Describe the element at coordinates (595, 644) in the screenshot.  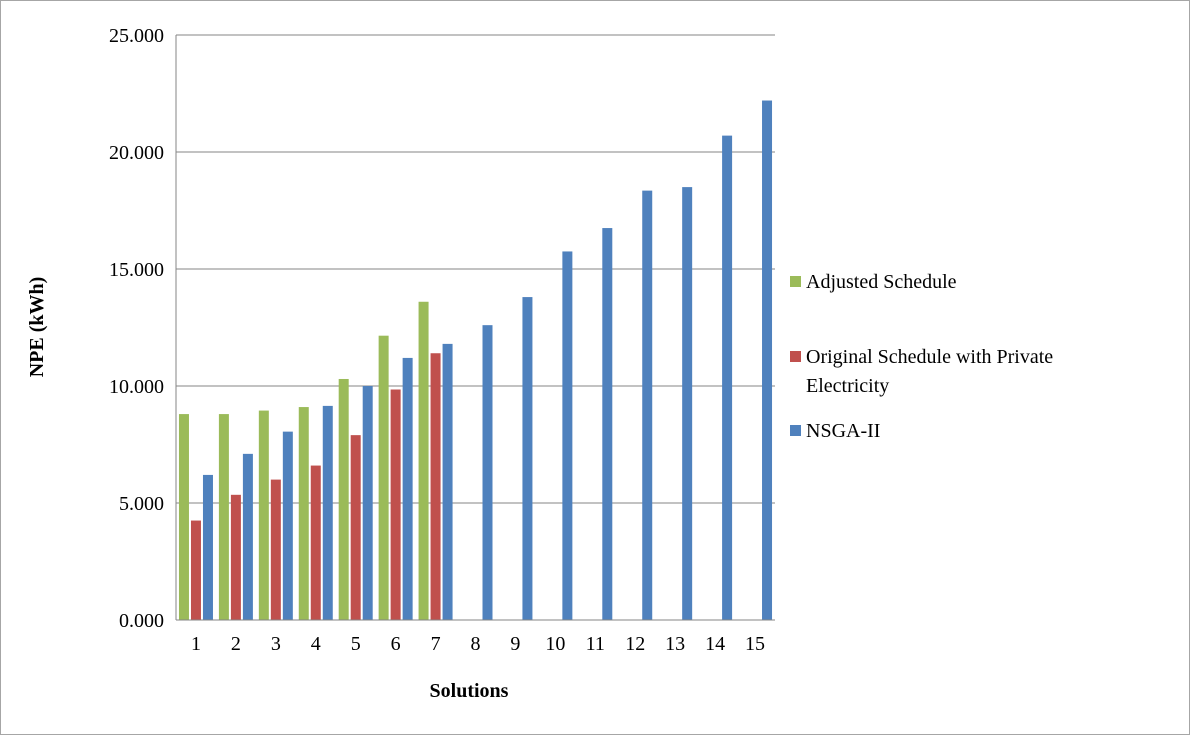
I see `x-tick-label: 11` at that location.